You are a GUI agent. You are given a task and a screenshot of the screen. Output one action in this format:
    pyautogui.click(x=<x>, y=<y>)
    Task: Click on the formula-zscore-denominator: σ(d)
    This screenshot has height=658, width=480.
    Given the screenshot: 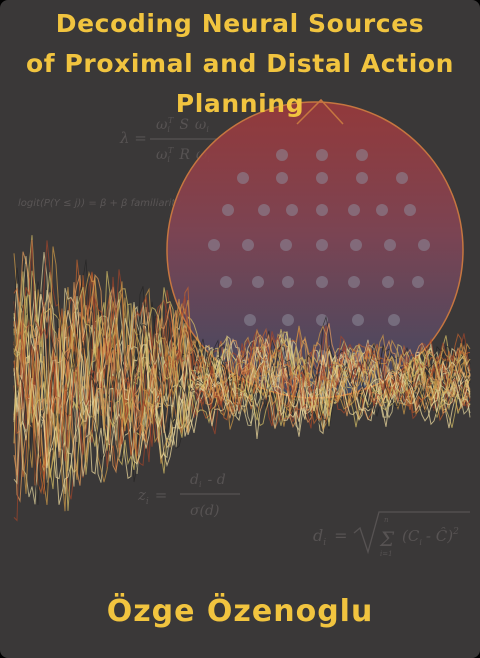 What is the action you would take?
    pyautogui.click(x=204, y=511)
    